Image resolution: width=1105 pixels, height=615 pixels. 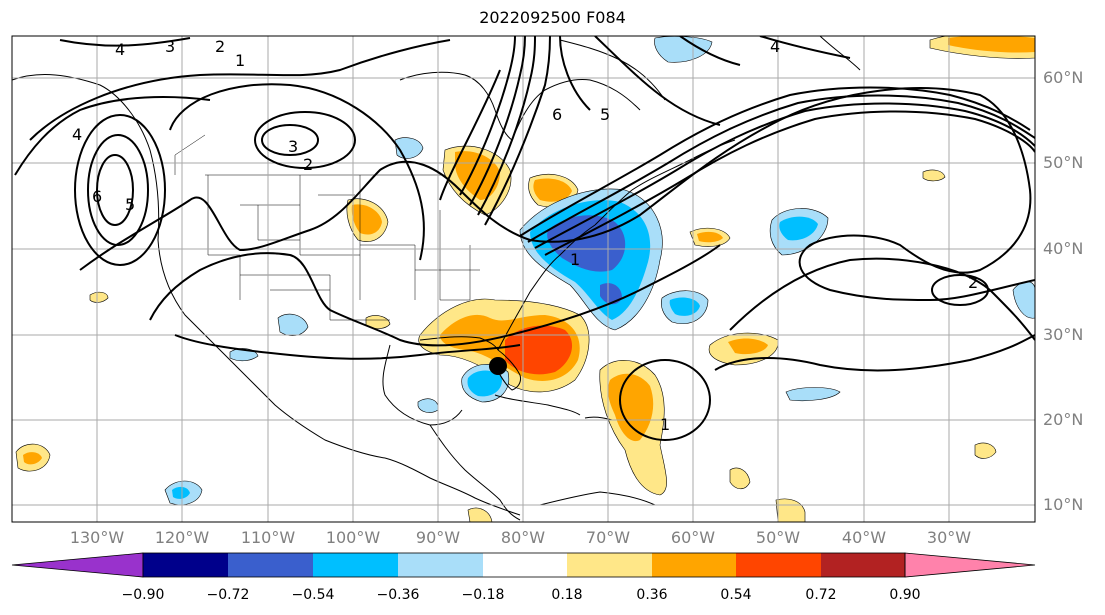 What do you see at coordinates (268, 537) in the screenshot?
I see `lon-label: 110°W` at bounding box center [268, 537].